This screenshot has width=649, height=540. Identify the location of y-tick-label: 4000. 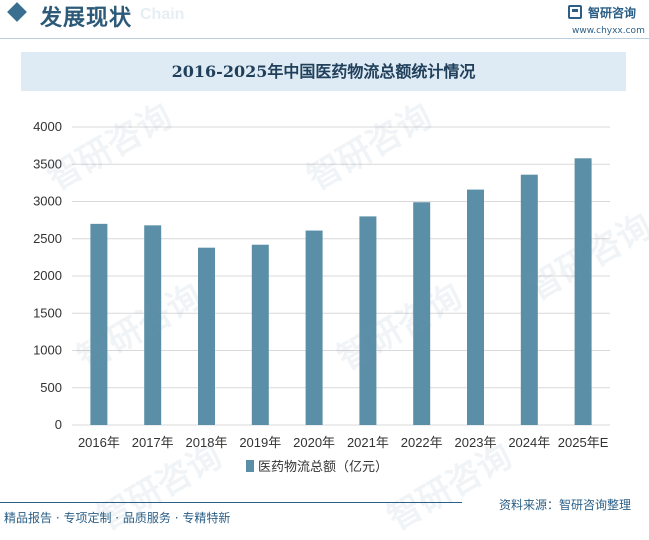
(47, 126).